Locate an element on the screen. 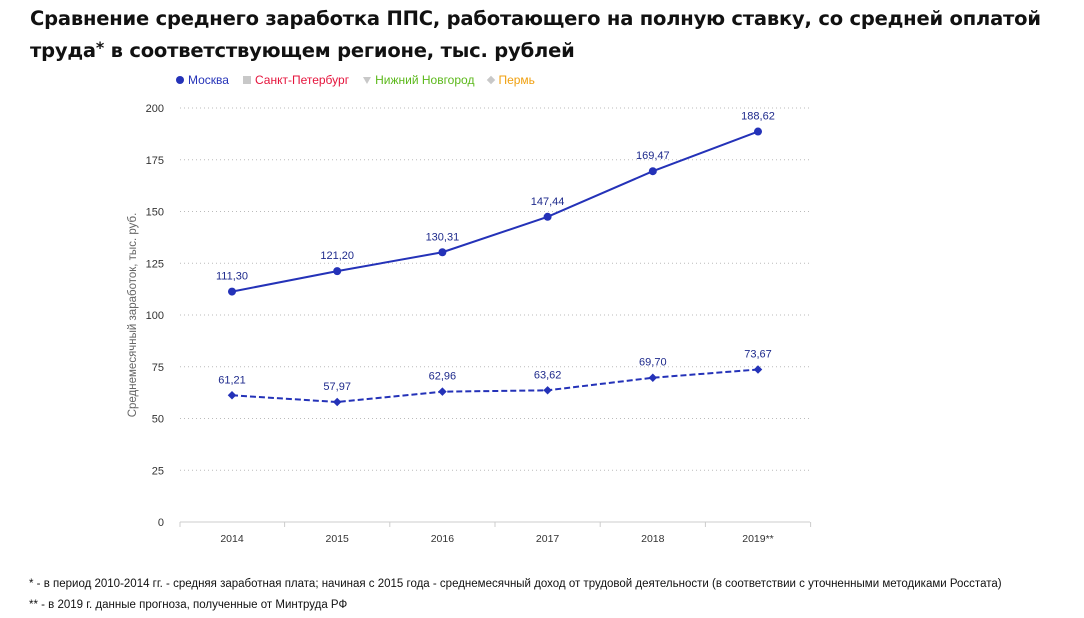  data-label: 188,62 is located at coordinates (758, 117).